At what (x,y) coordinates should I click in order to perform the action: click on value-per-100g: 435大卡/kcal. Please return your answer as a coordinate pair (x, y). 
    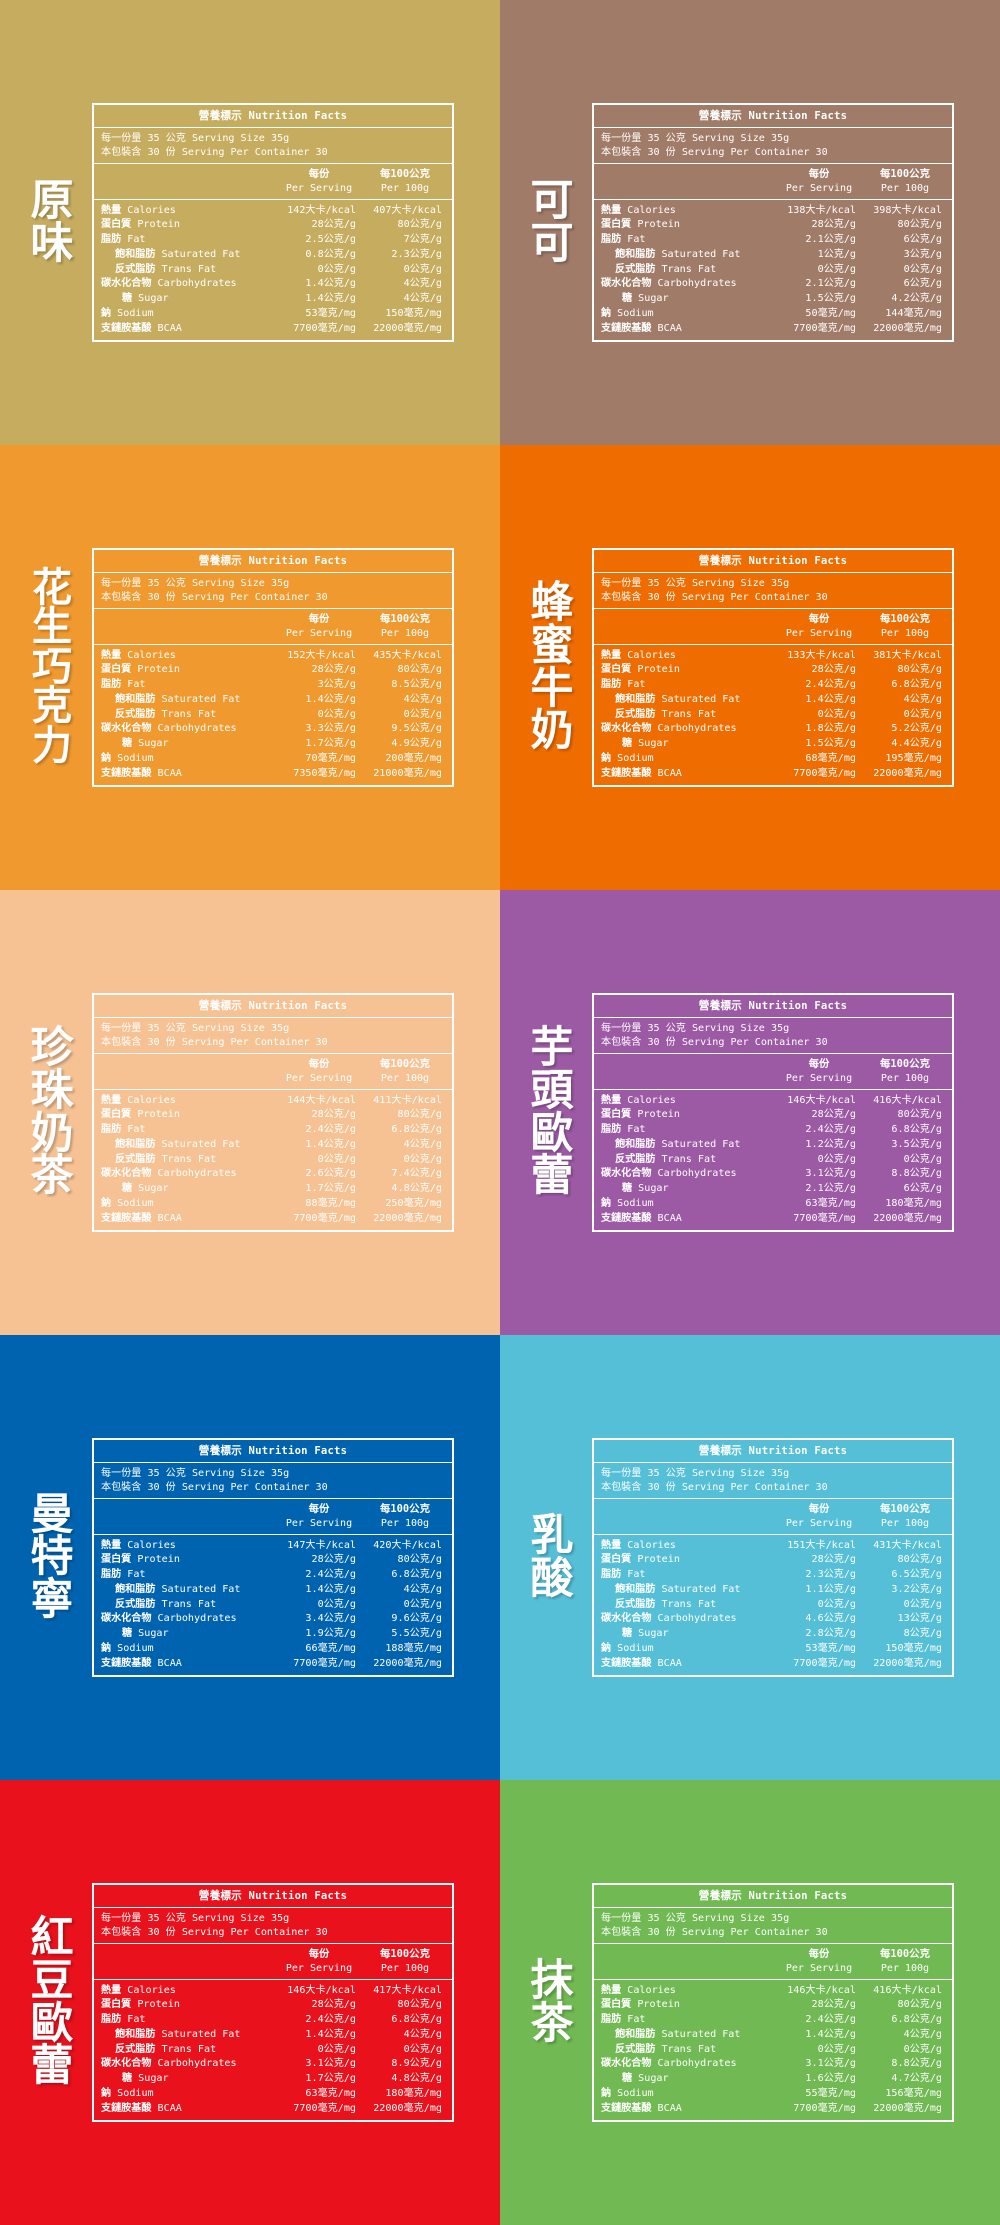
    Looking at the image, I should click on (407, 655).